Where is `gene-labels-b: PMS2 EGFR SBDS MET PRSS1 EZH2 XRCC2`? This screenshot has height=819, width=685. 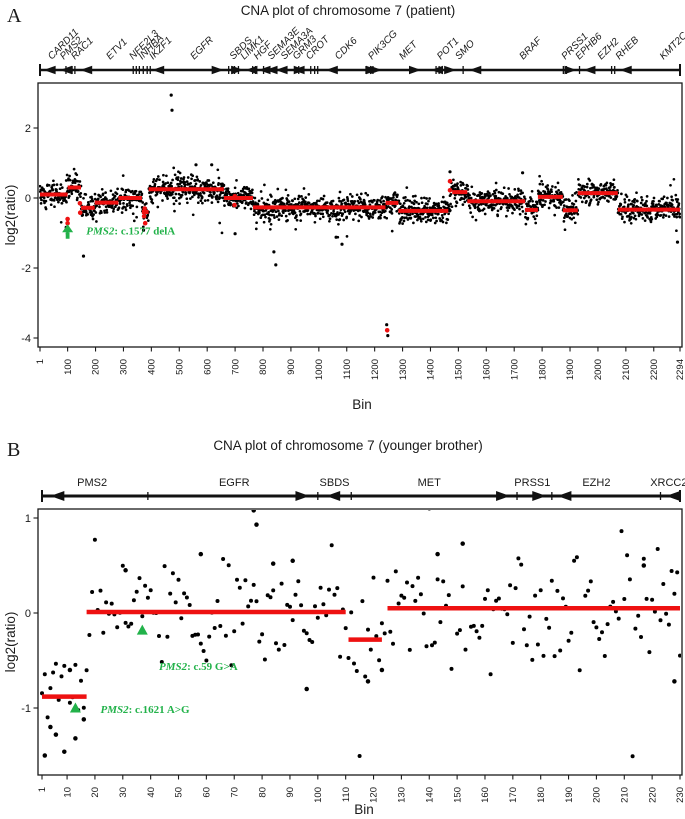
gene-labels-b: PMS2 EGFR SBDS MET PRSS1 EZH2 XRCC2 is located at coordinates (381, 483).